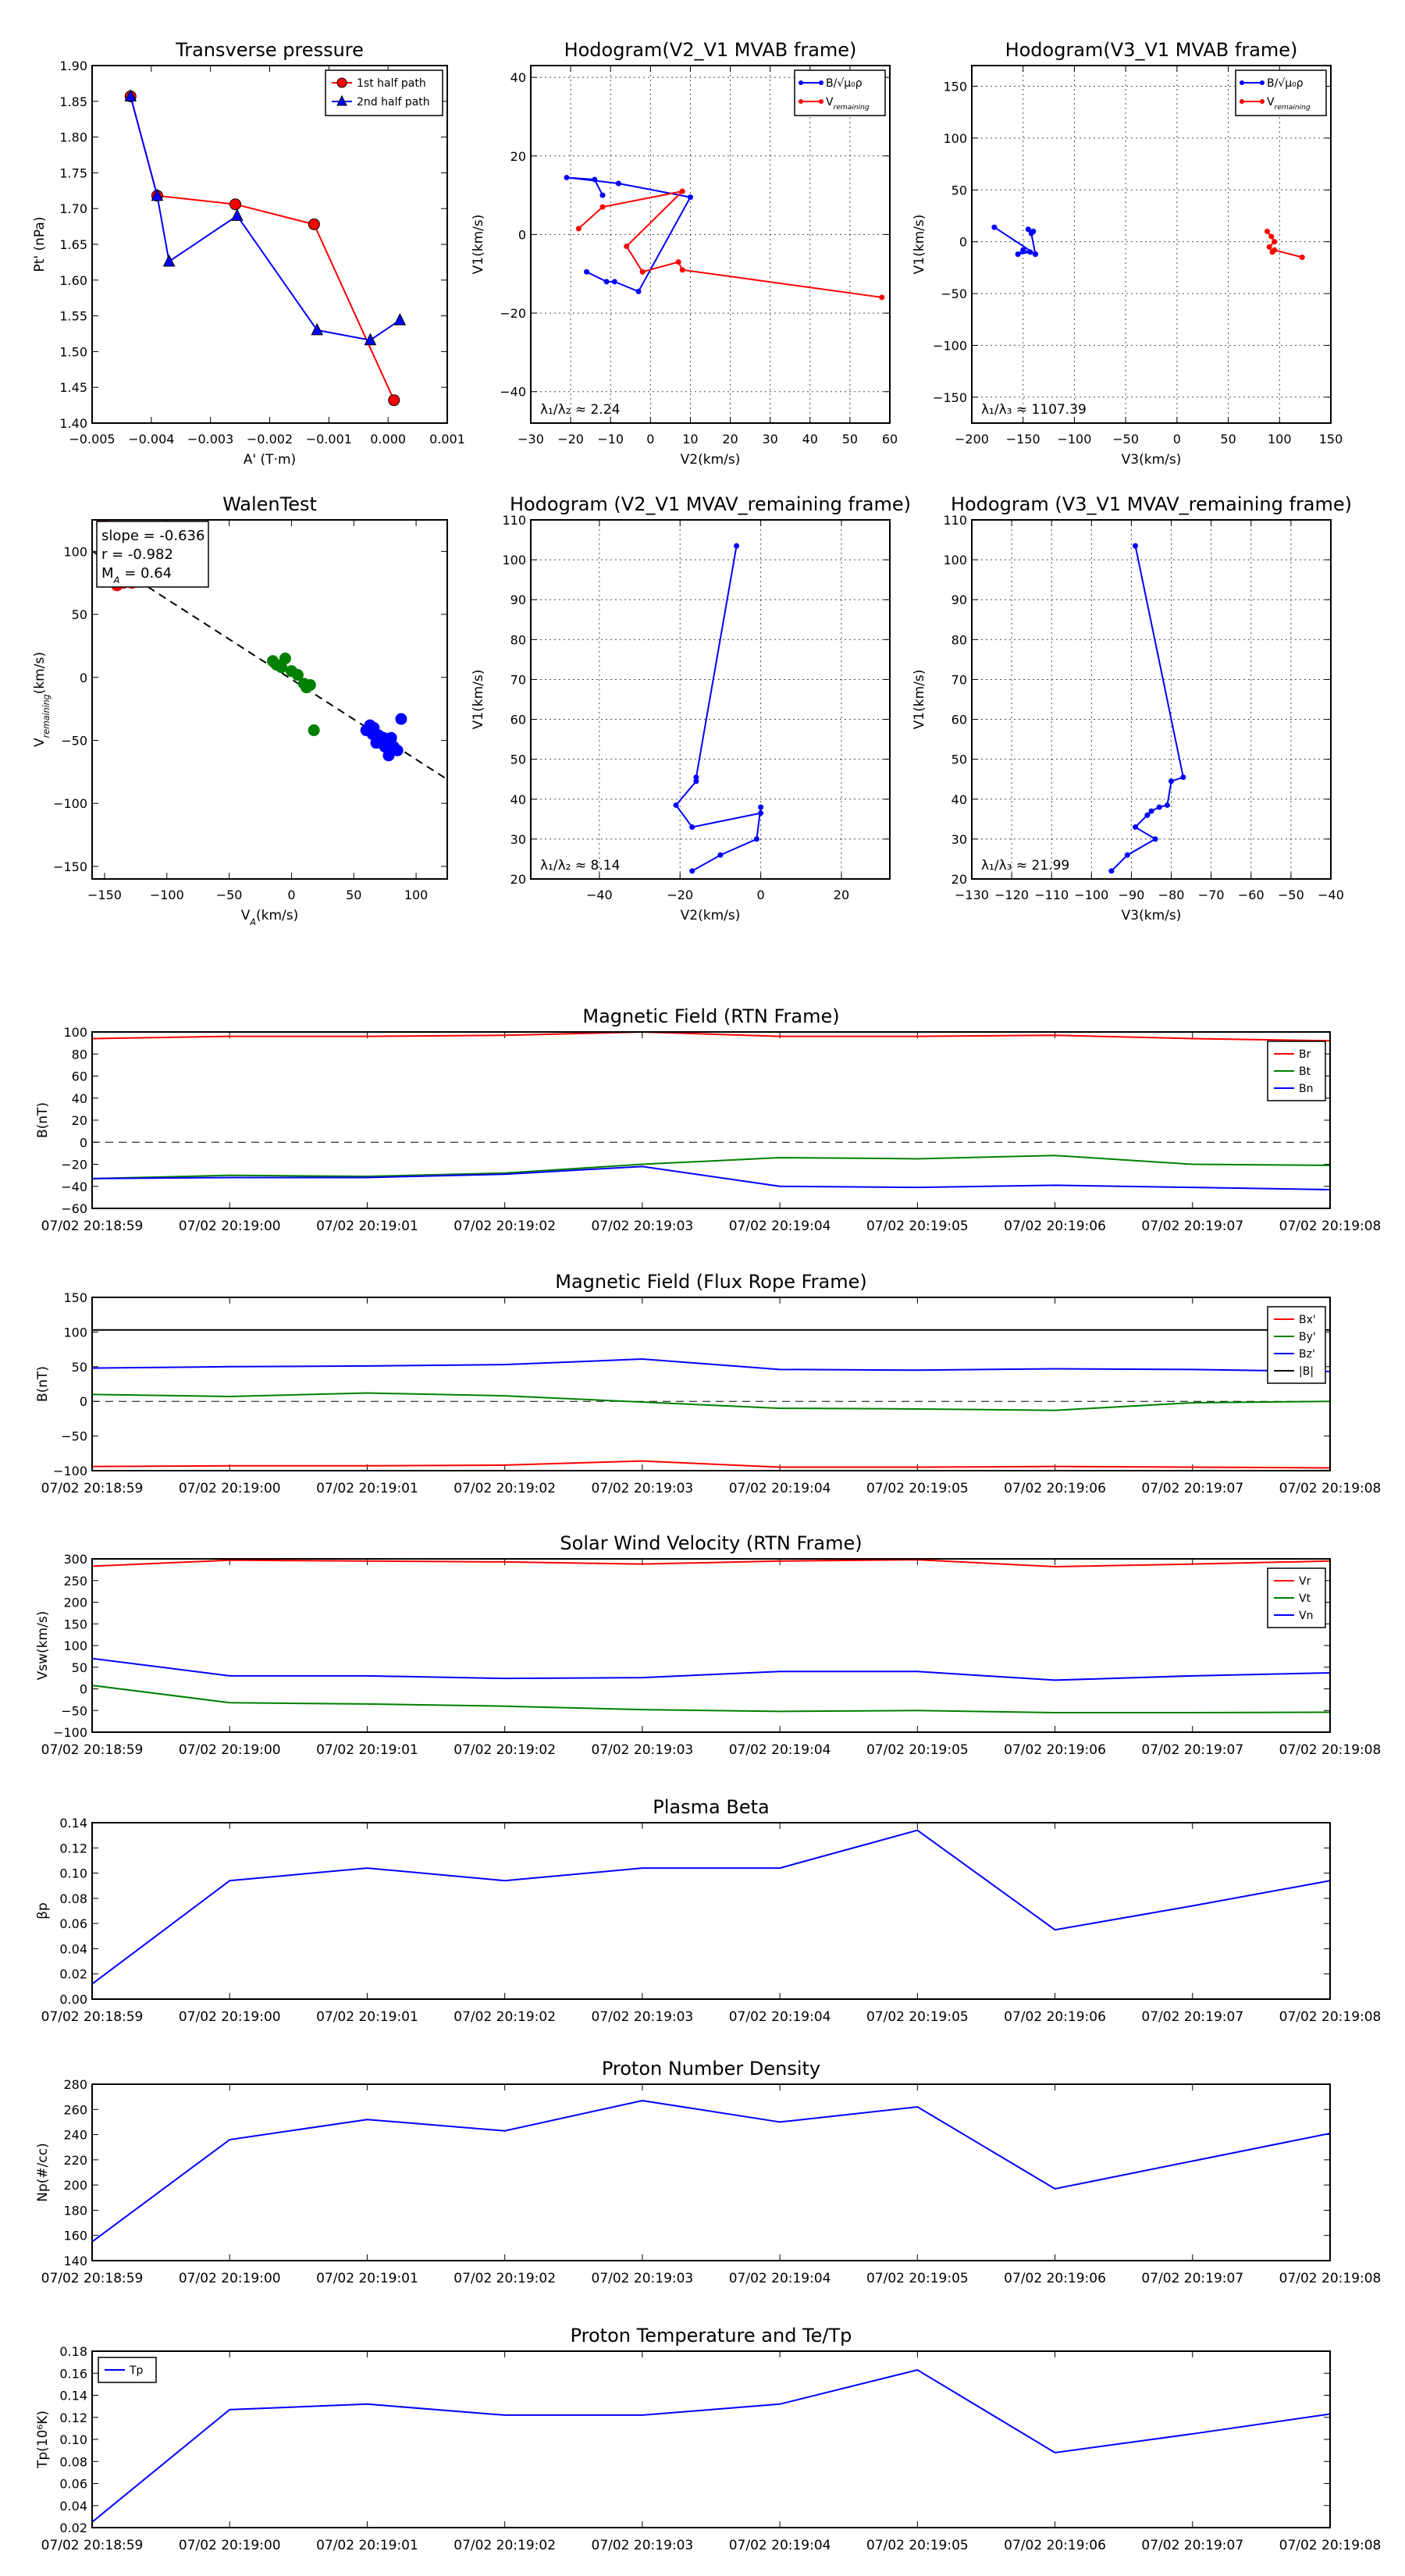 The height and width of the screenshot is (2576, 1405). I want to click on chart-title: Proton Temperature and Te/Tp, so click(712, 2336).